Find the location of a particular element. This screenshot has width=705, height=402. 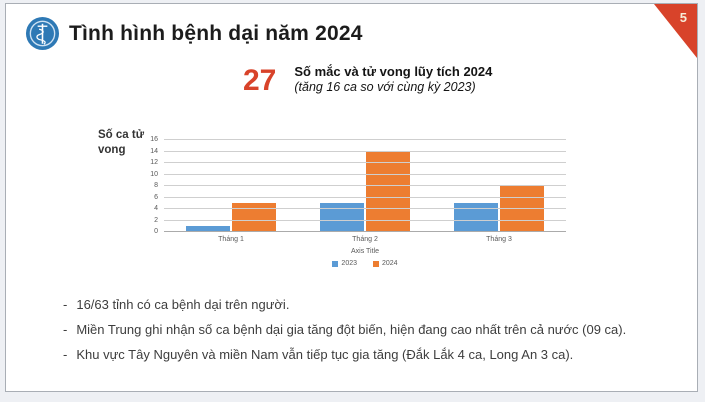

y-tick-label: 6 is located at coordinates (156, 197).